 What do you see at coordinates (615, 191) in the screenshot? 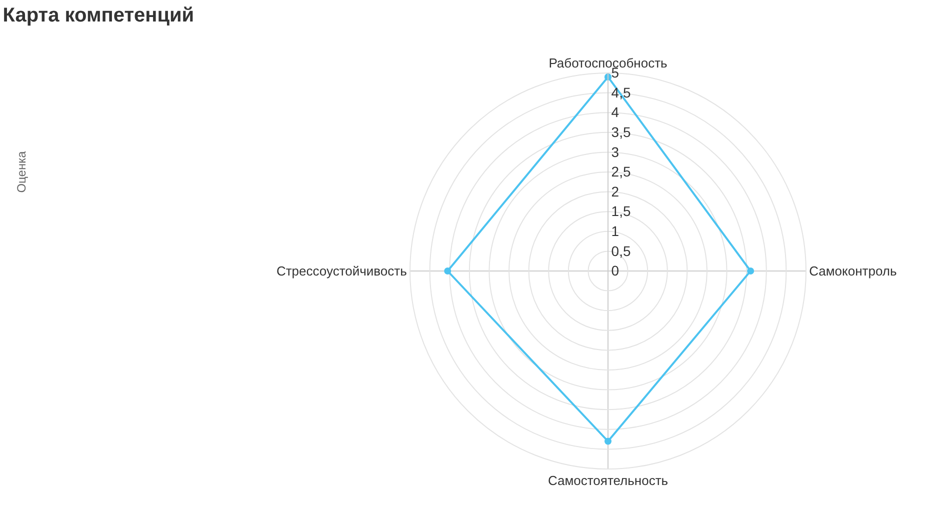
I see `y-tick-label: 2` at bounding box center [615, 191].